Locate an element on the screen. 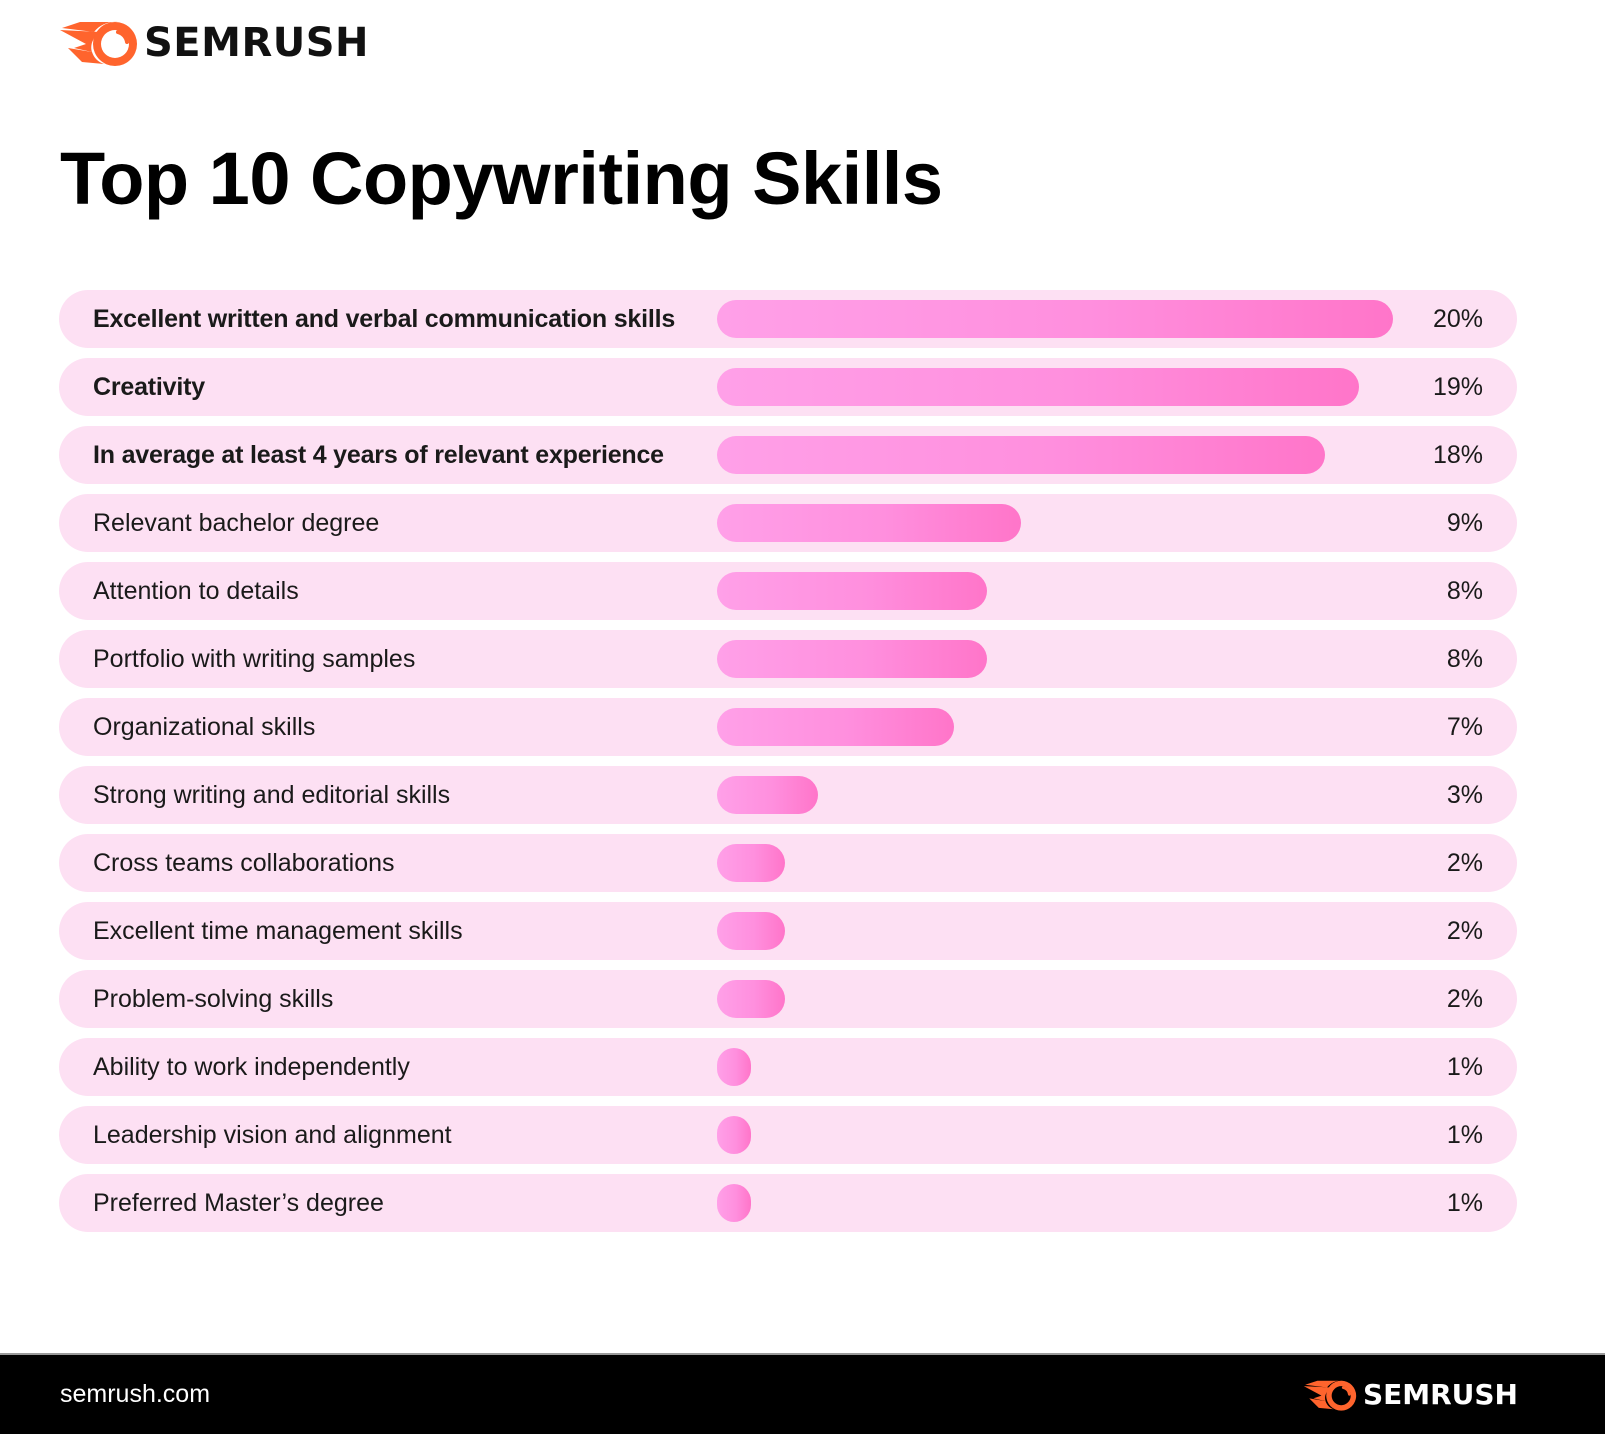 The image size is (1605, 1434). chart-row: Leadership vision and alignment 1% is located at coordinates (788, 1135).